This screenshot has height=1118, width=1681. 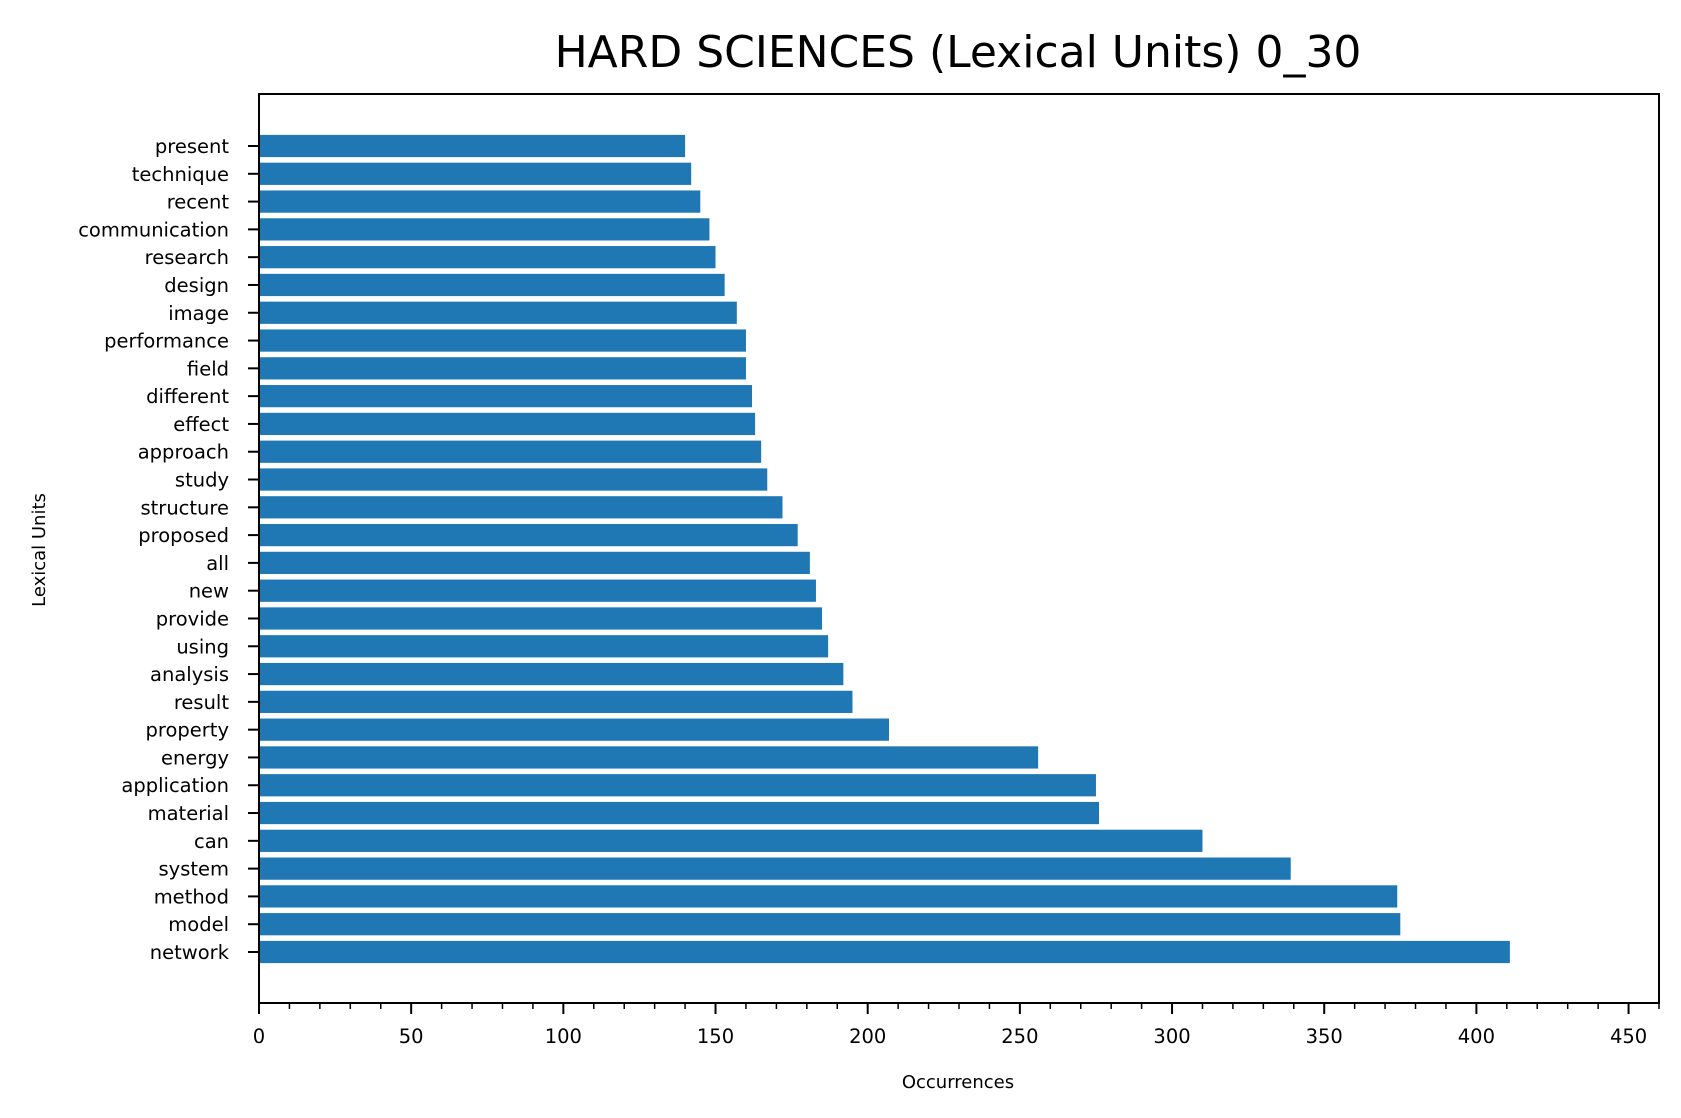 I want to click on y-tick-label: all, so click(x=217, y=563).